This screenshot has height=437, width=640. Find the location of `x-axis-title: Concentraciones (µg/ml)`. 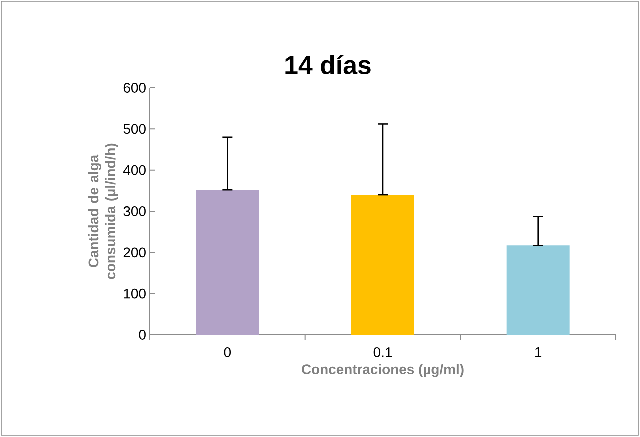

x-axis-title: Concentraciones (µg/ml) is located at coordinates (383, 371).